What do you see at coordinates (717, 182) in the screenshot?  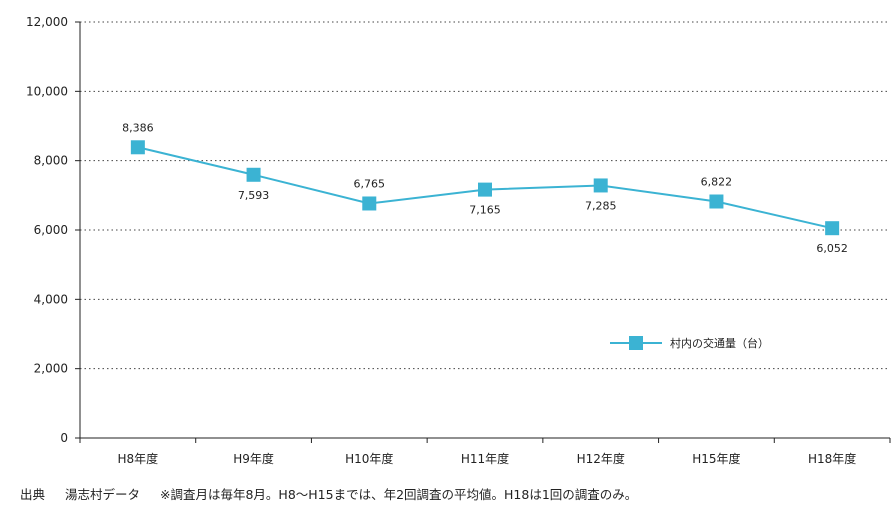 I see `data-label: 6,822` at bounding box center [717, 182].